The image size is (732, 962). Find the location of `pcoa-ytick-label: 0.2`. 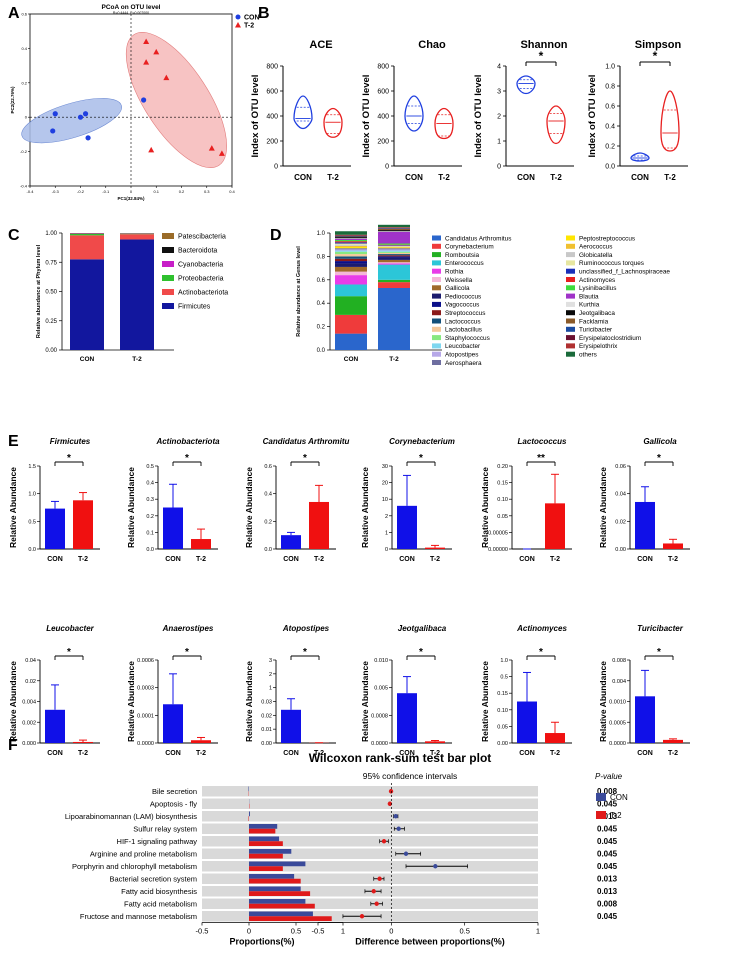

pcoa-ytick-label: 0.2 is located at coordinates (24, 82).